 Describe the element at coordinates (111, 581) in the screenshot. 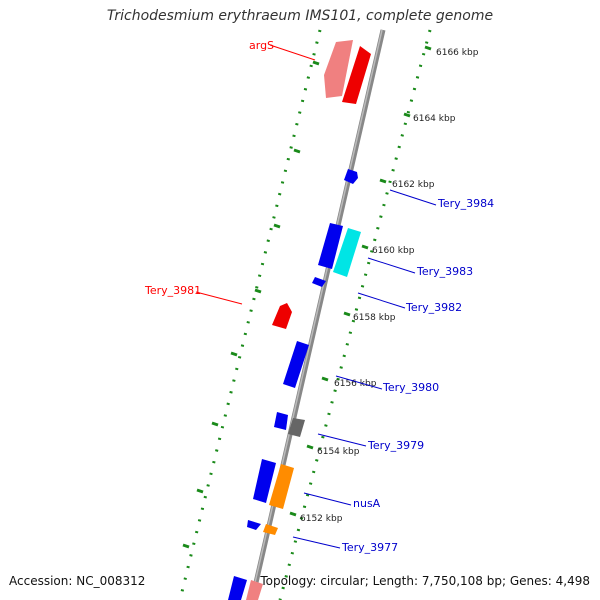

I see `accession-value: NC_008312` at that location.